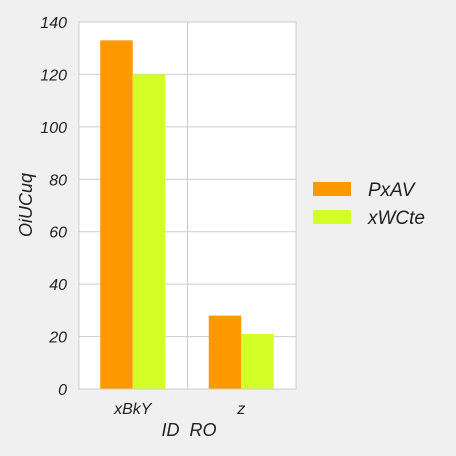 The width and height of the screenshot is (456, 456). I want to click on y-tick-label: 140, so click(53, 23).